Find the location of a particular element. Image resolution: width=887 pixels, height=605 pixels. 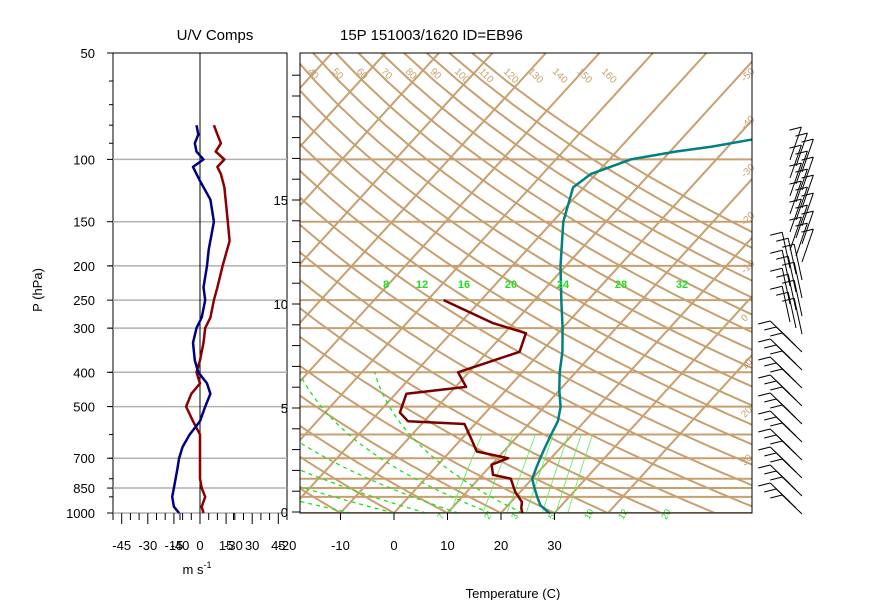

moist-adiabat-label: 12 is located at coordinates (623, 514).